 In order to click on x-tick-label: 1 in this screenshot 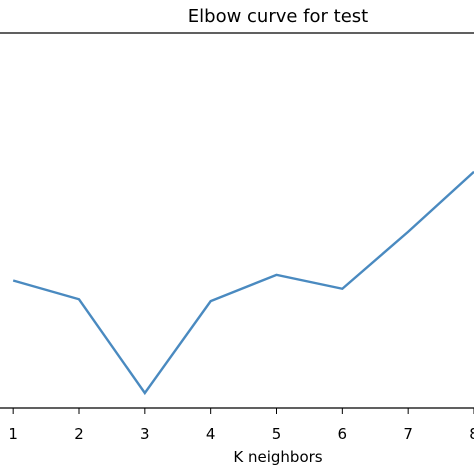, I will do `click(13, 434)`.